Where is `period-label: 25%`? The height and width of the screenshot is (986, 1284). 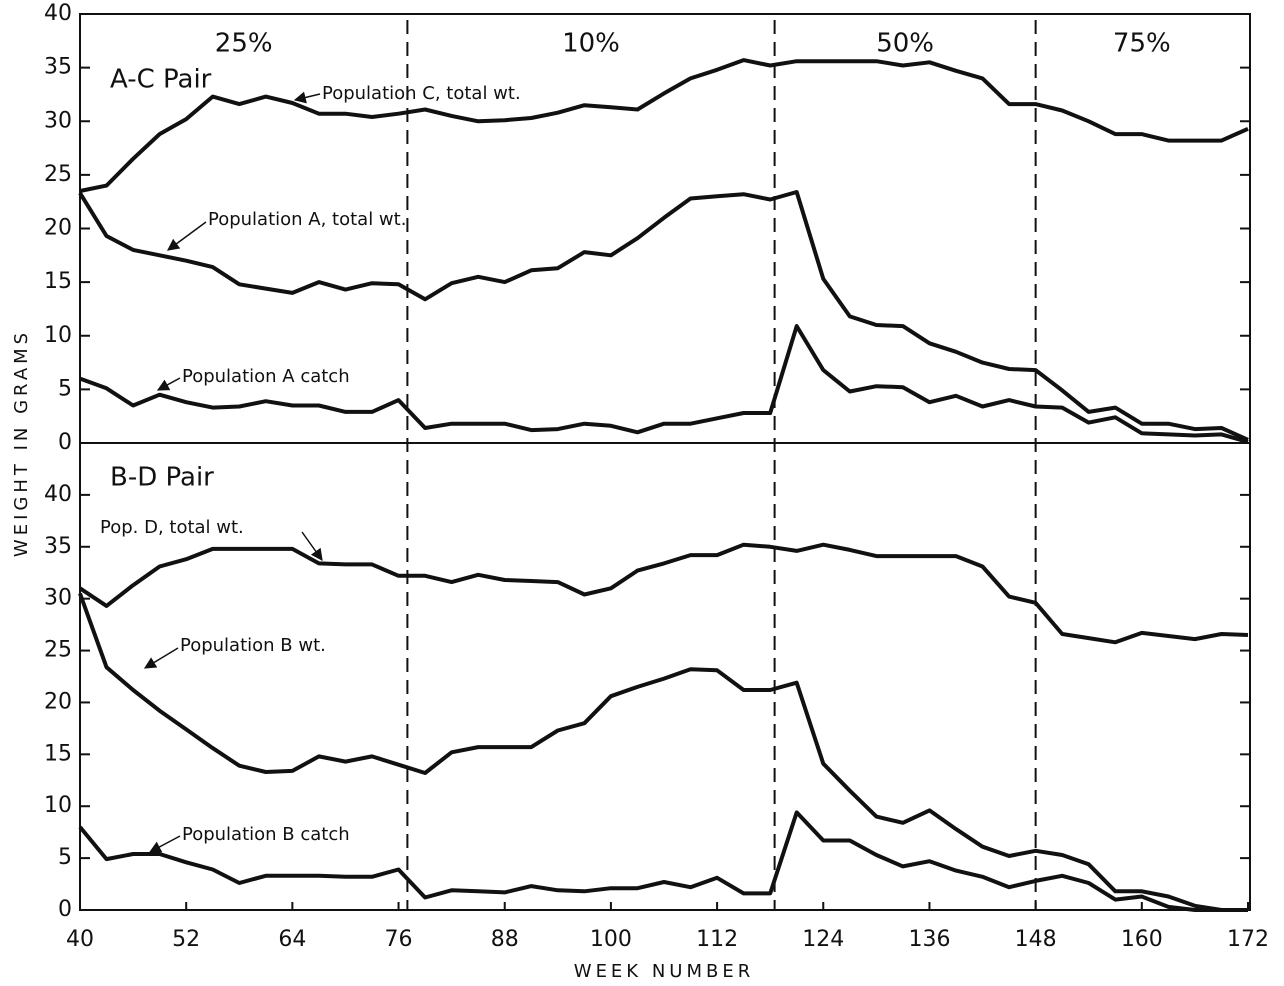
period-label: 25% is located at coordinates (244, 44).